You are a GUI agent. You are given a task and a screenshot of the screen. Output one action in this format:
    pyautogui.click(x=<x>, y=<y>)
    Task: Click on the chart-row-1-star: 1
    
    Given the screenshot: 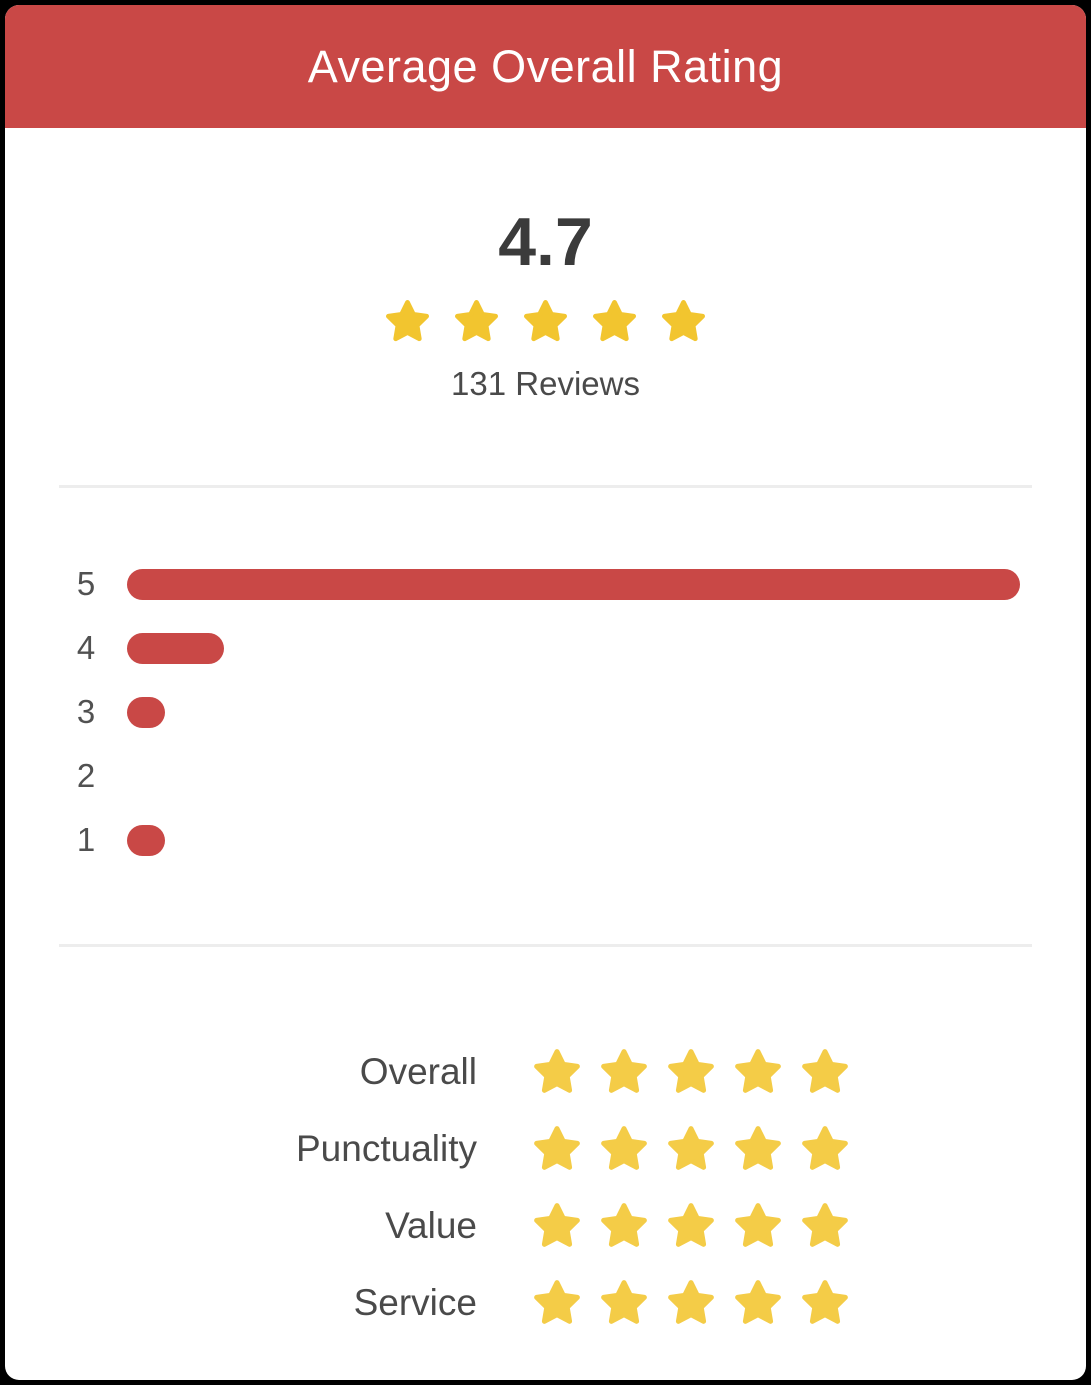 What is the action you would take?
    pyautogui.click(x=545, y=840)
    